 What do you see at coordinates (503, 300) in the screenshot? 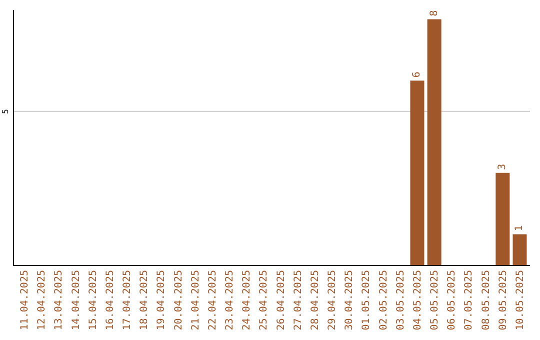
I see `x-tick-label: 09.05.2025` at bounding box center [503, 300].